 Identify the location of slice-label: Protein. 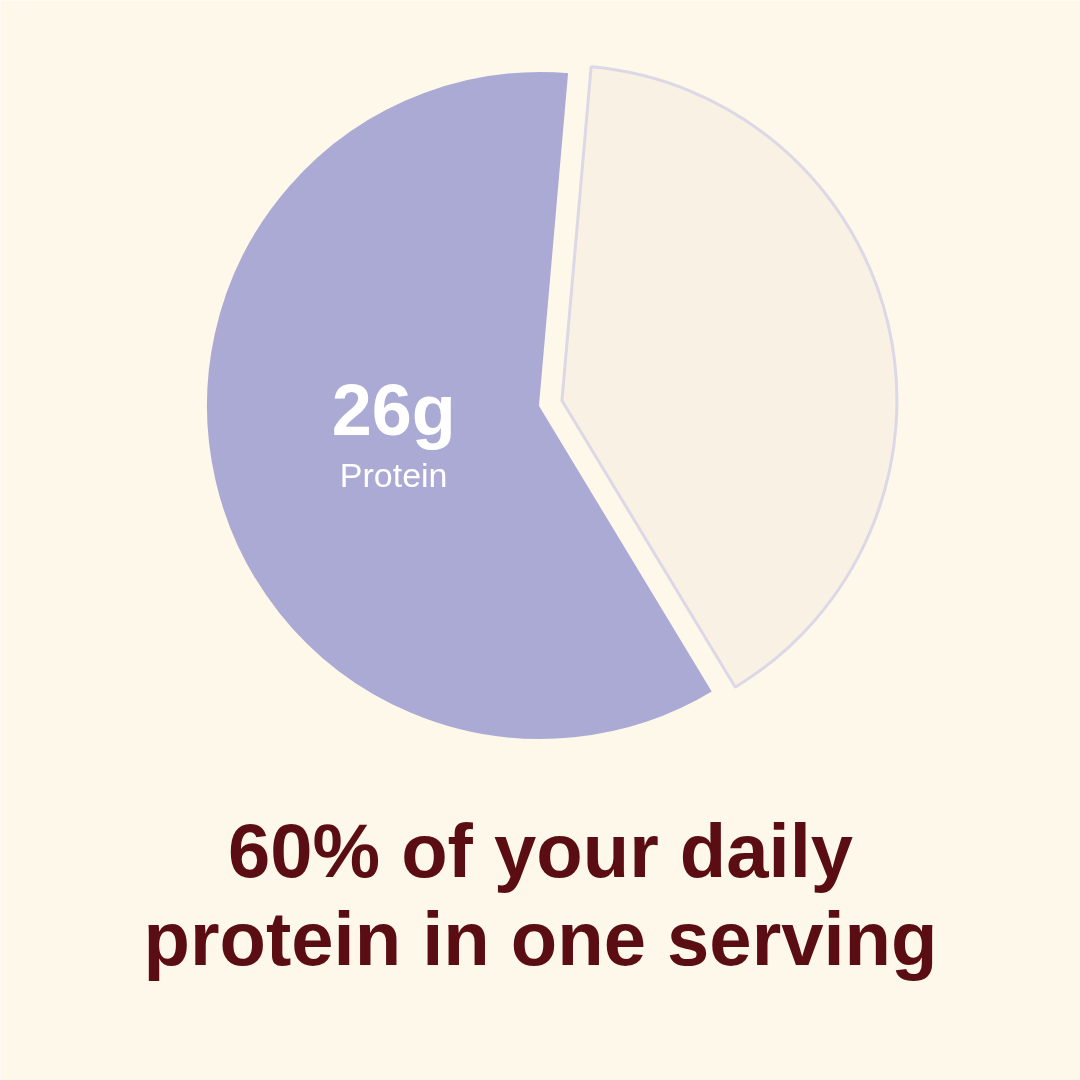
(393, 474).